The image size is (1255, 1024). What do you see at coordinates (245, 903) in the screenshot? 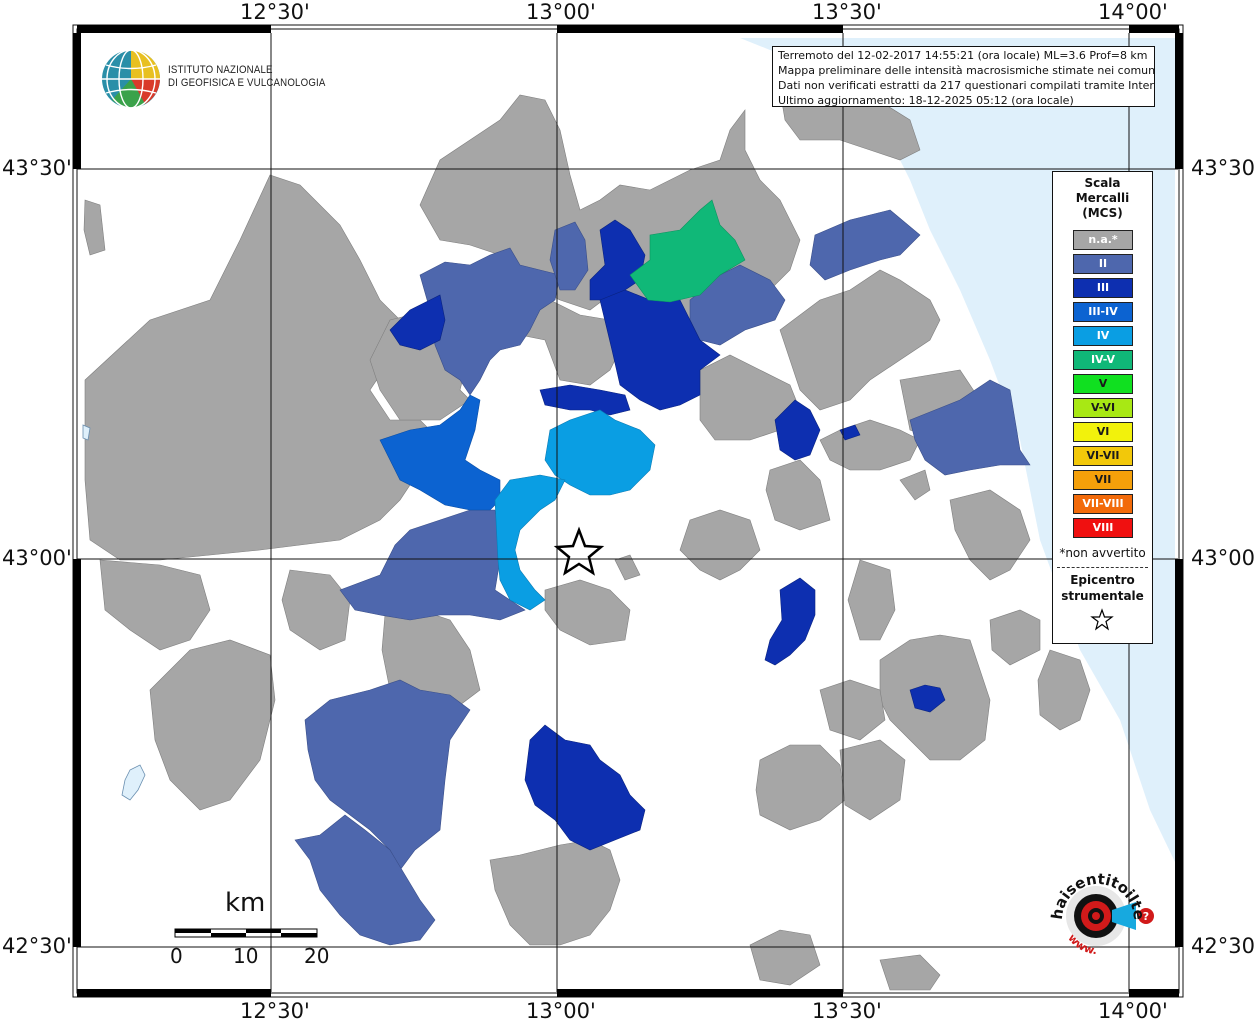
I see `scale-unit: km` at bounding box center [245, 903].